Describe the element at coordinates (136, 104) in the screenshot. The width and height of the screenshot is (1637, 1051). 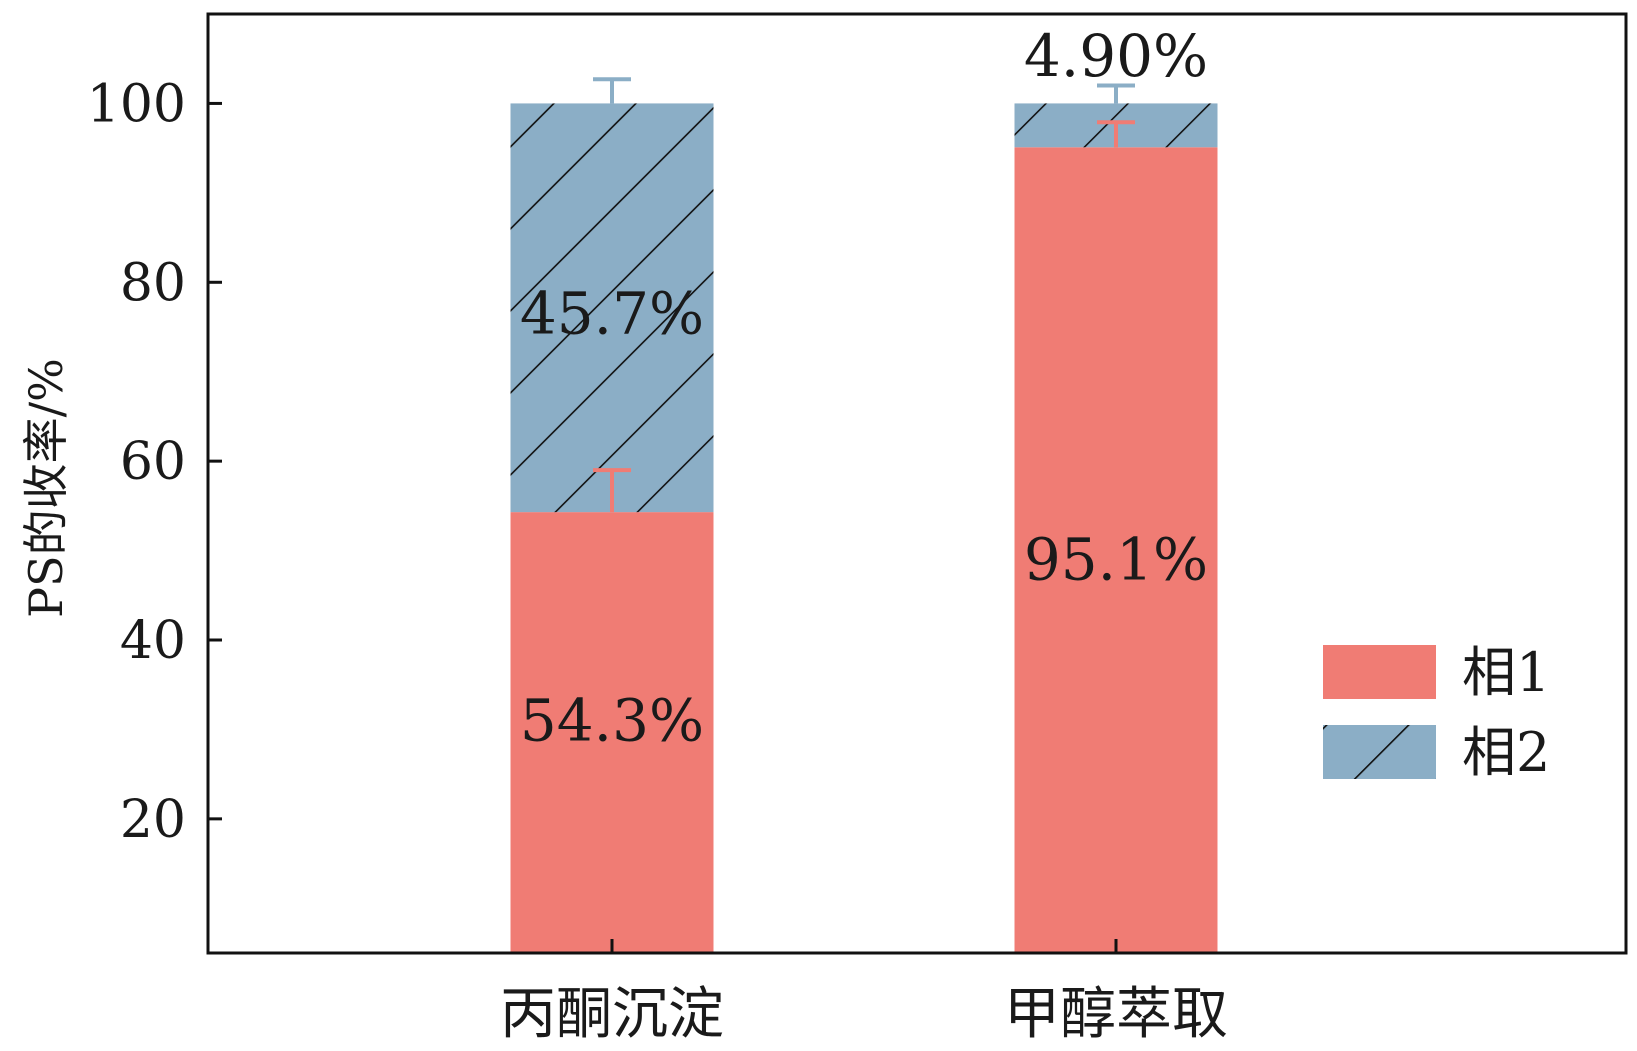
I see `y-tick-label: 100` at that location.